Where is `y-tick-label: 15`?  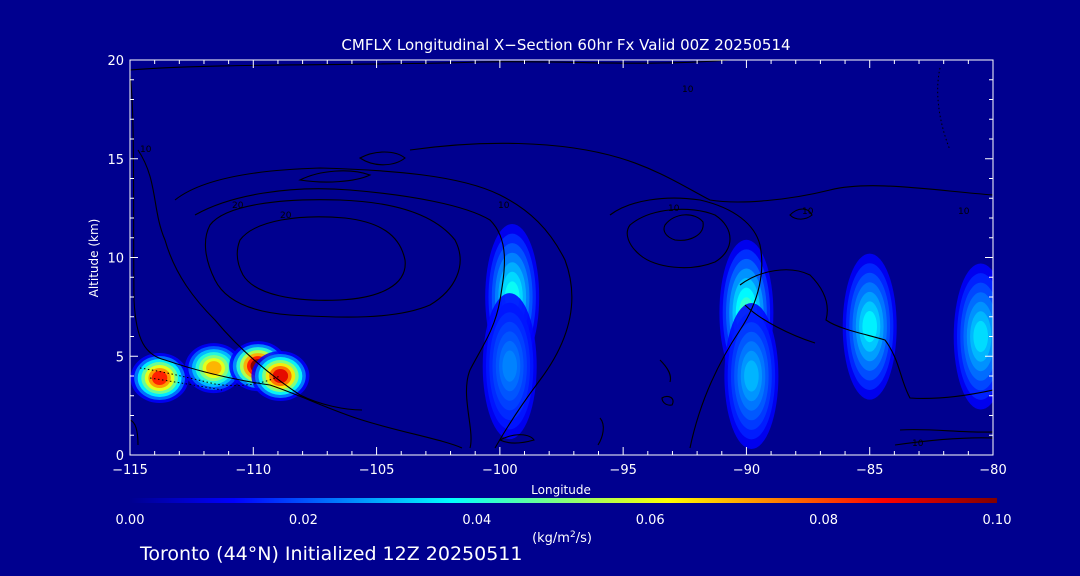
y-tick-label: 15 is located at coordinates (115, 160).